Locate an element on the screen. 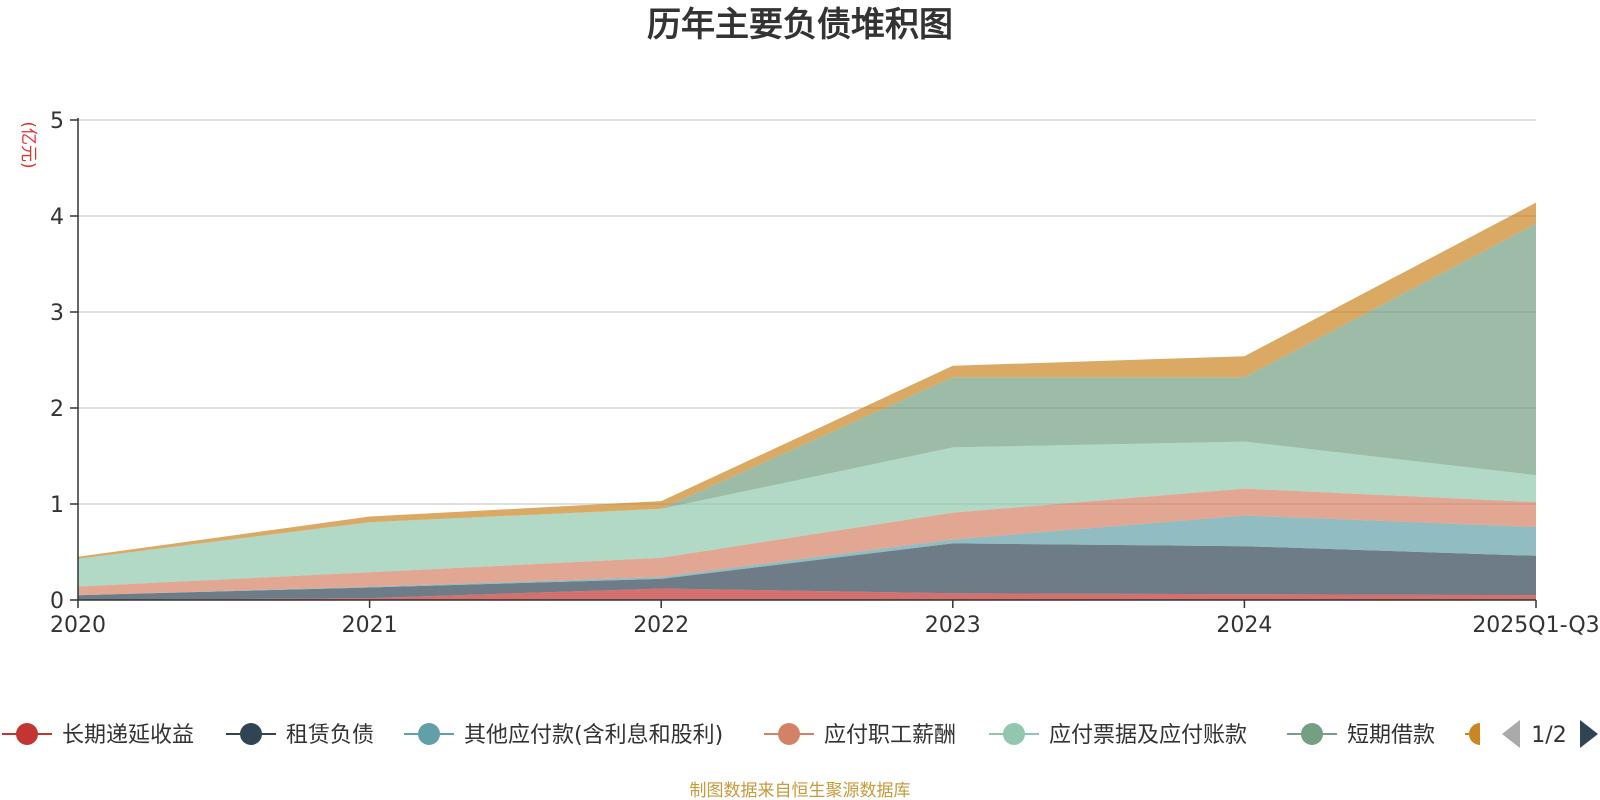 The height and width of the screenshot is (800, 1600). legend-item-4: 应付职工薪酬 is located at coordinates (860, 735).